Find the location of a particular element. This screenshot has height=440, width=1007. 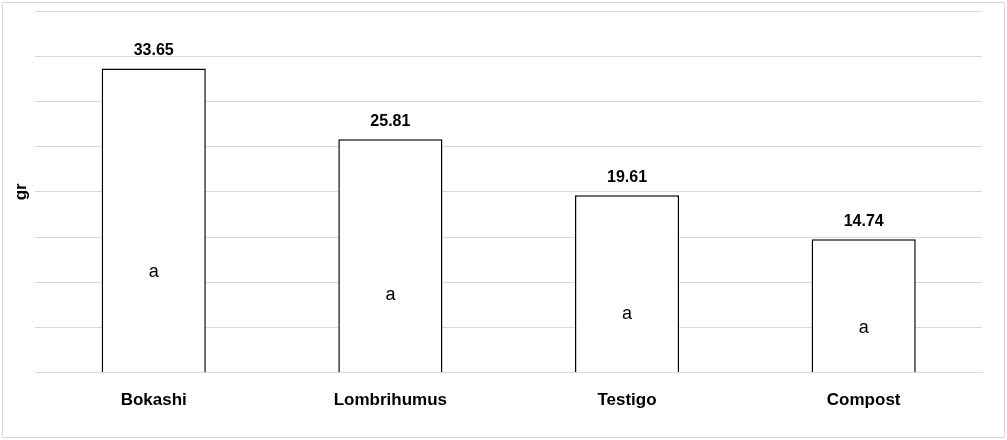

data-label: 33.65 is located at coordinates (153, 49).